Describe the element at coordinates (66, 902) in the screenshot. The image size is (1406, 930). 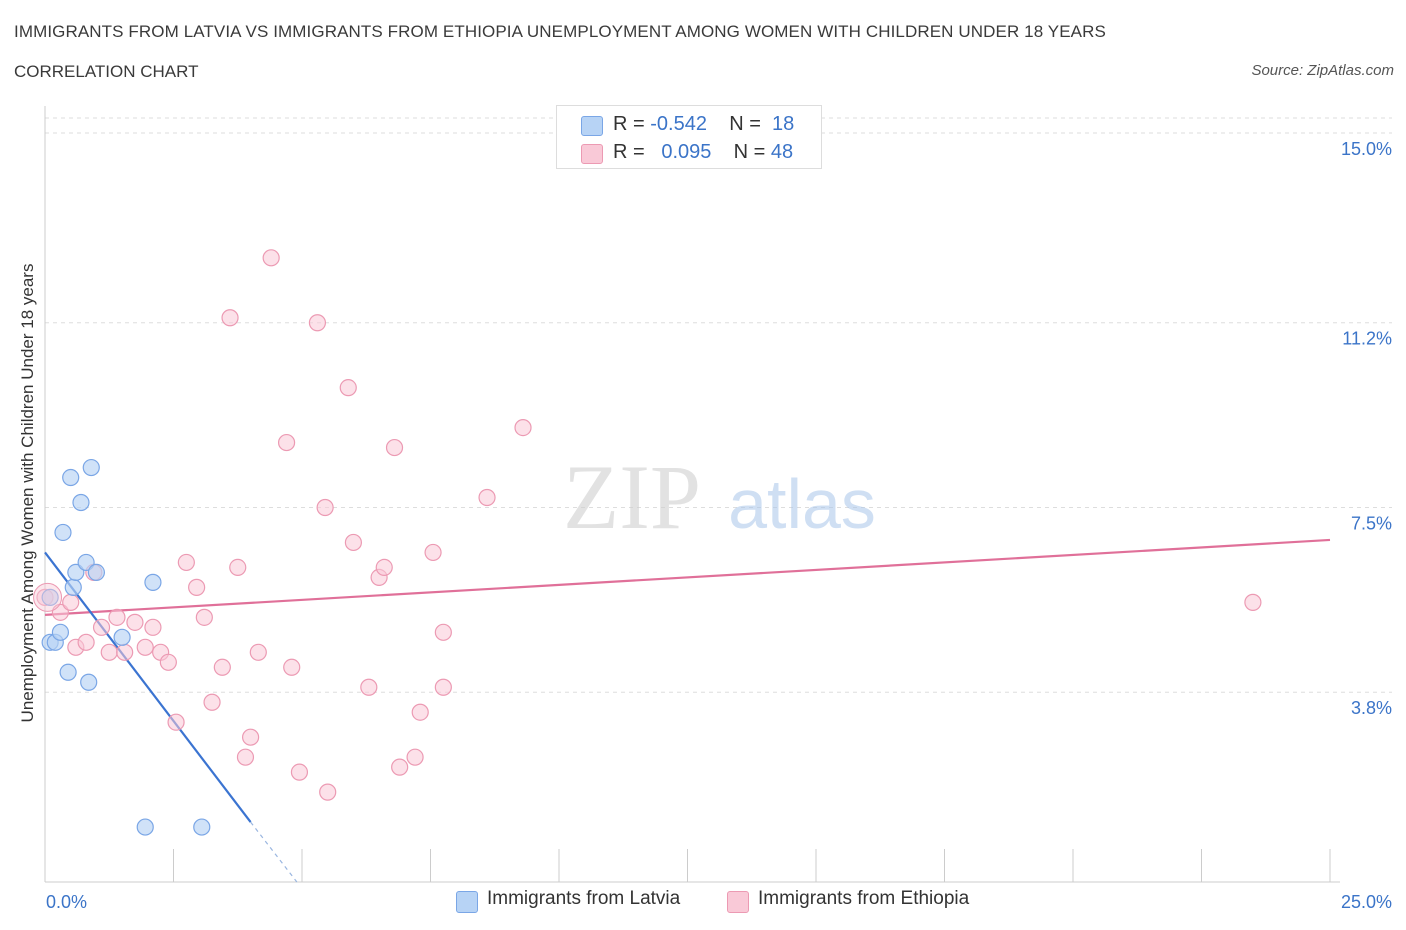
I see `x-tick-label-min: 0.0%` at that location.